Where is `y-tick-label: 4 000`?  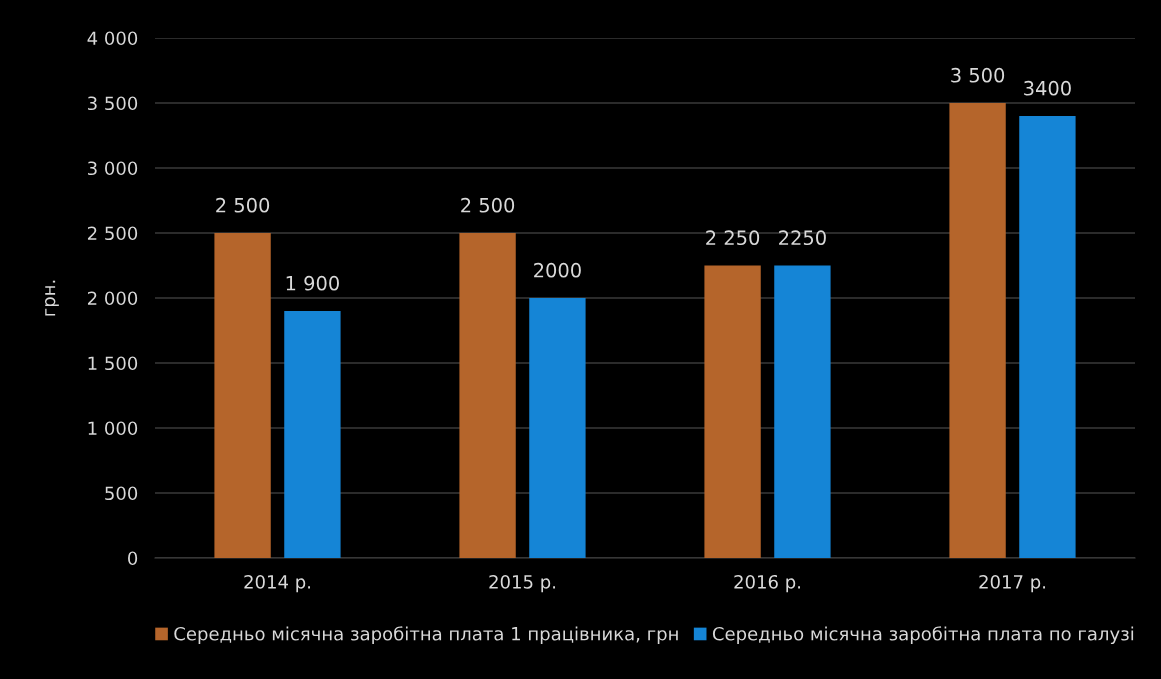 y-tick-label: 4 000 is located at coordinates (112, 38).